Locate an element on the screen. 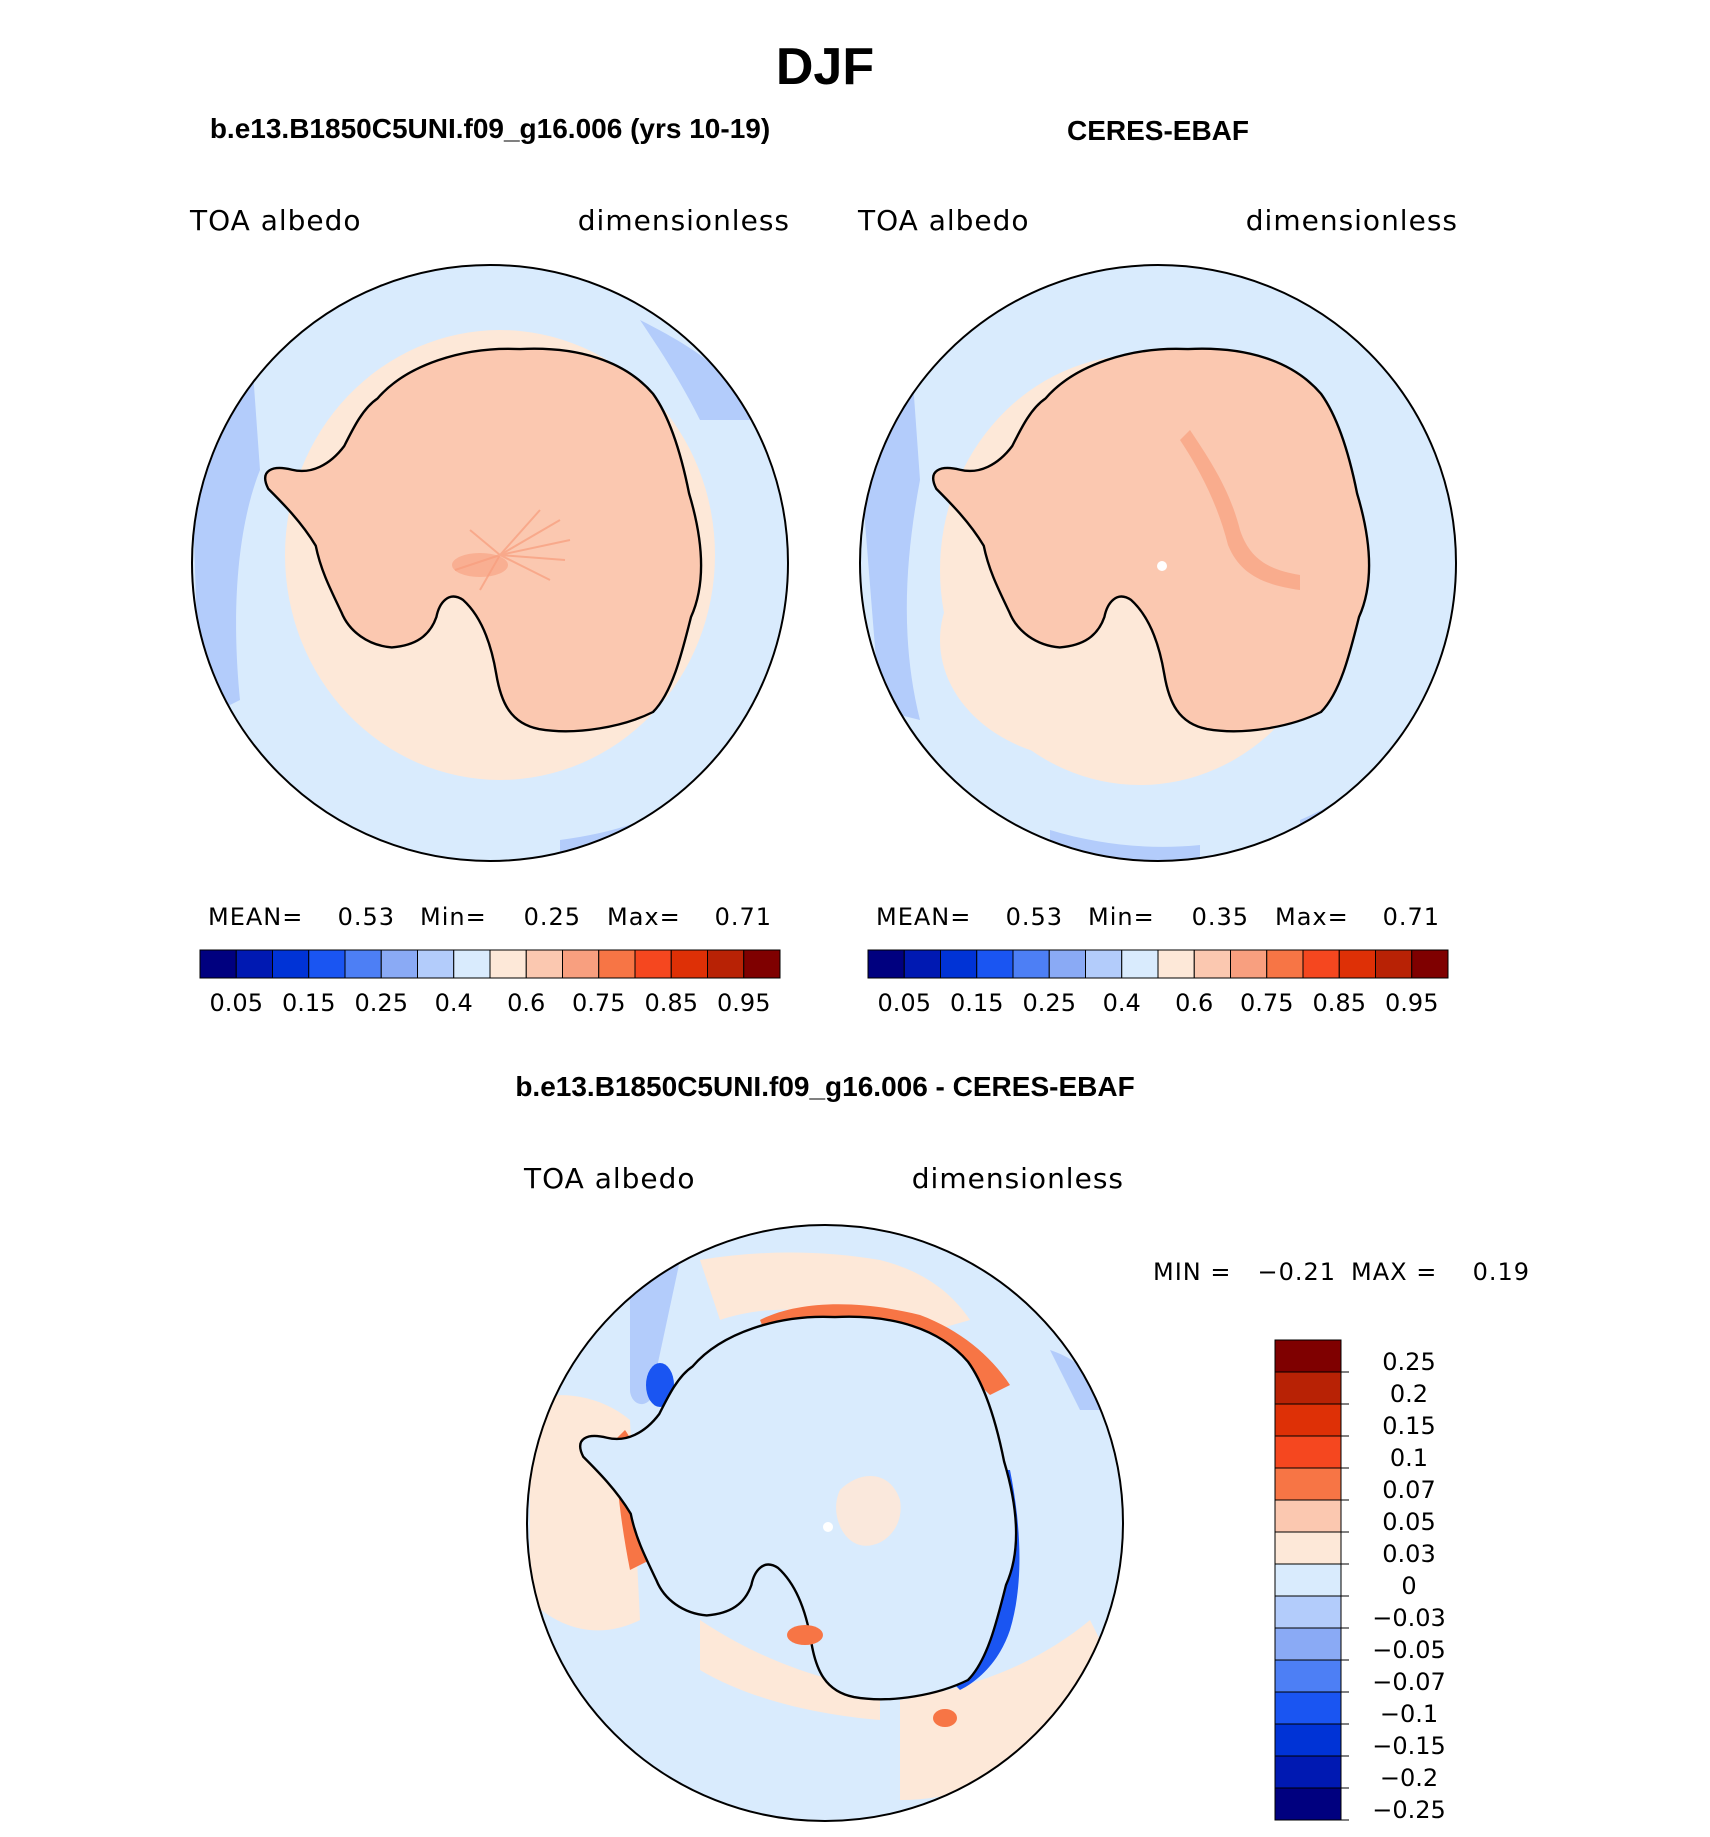  diff-colorbar-tick-label: −0.1 is located at coordinates (1409, 1714).